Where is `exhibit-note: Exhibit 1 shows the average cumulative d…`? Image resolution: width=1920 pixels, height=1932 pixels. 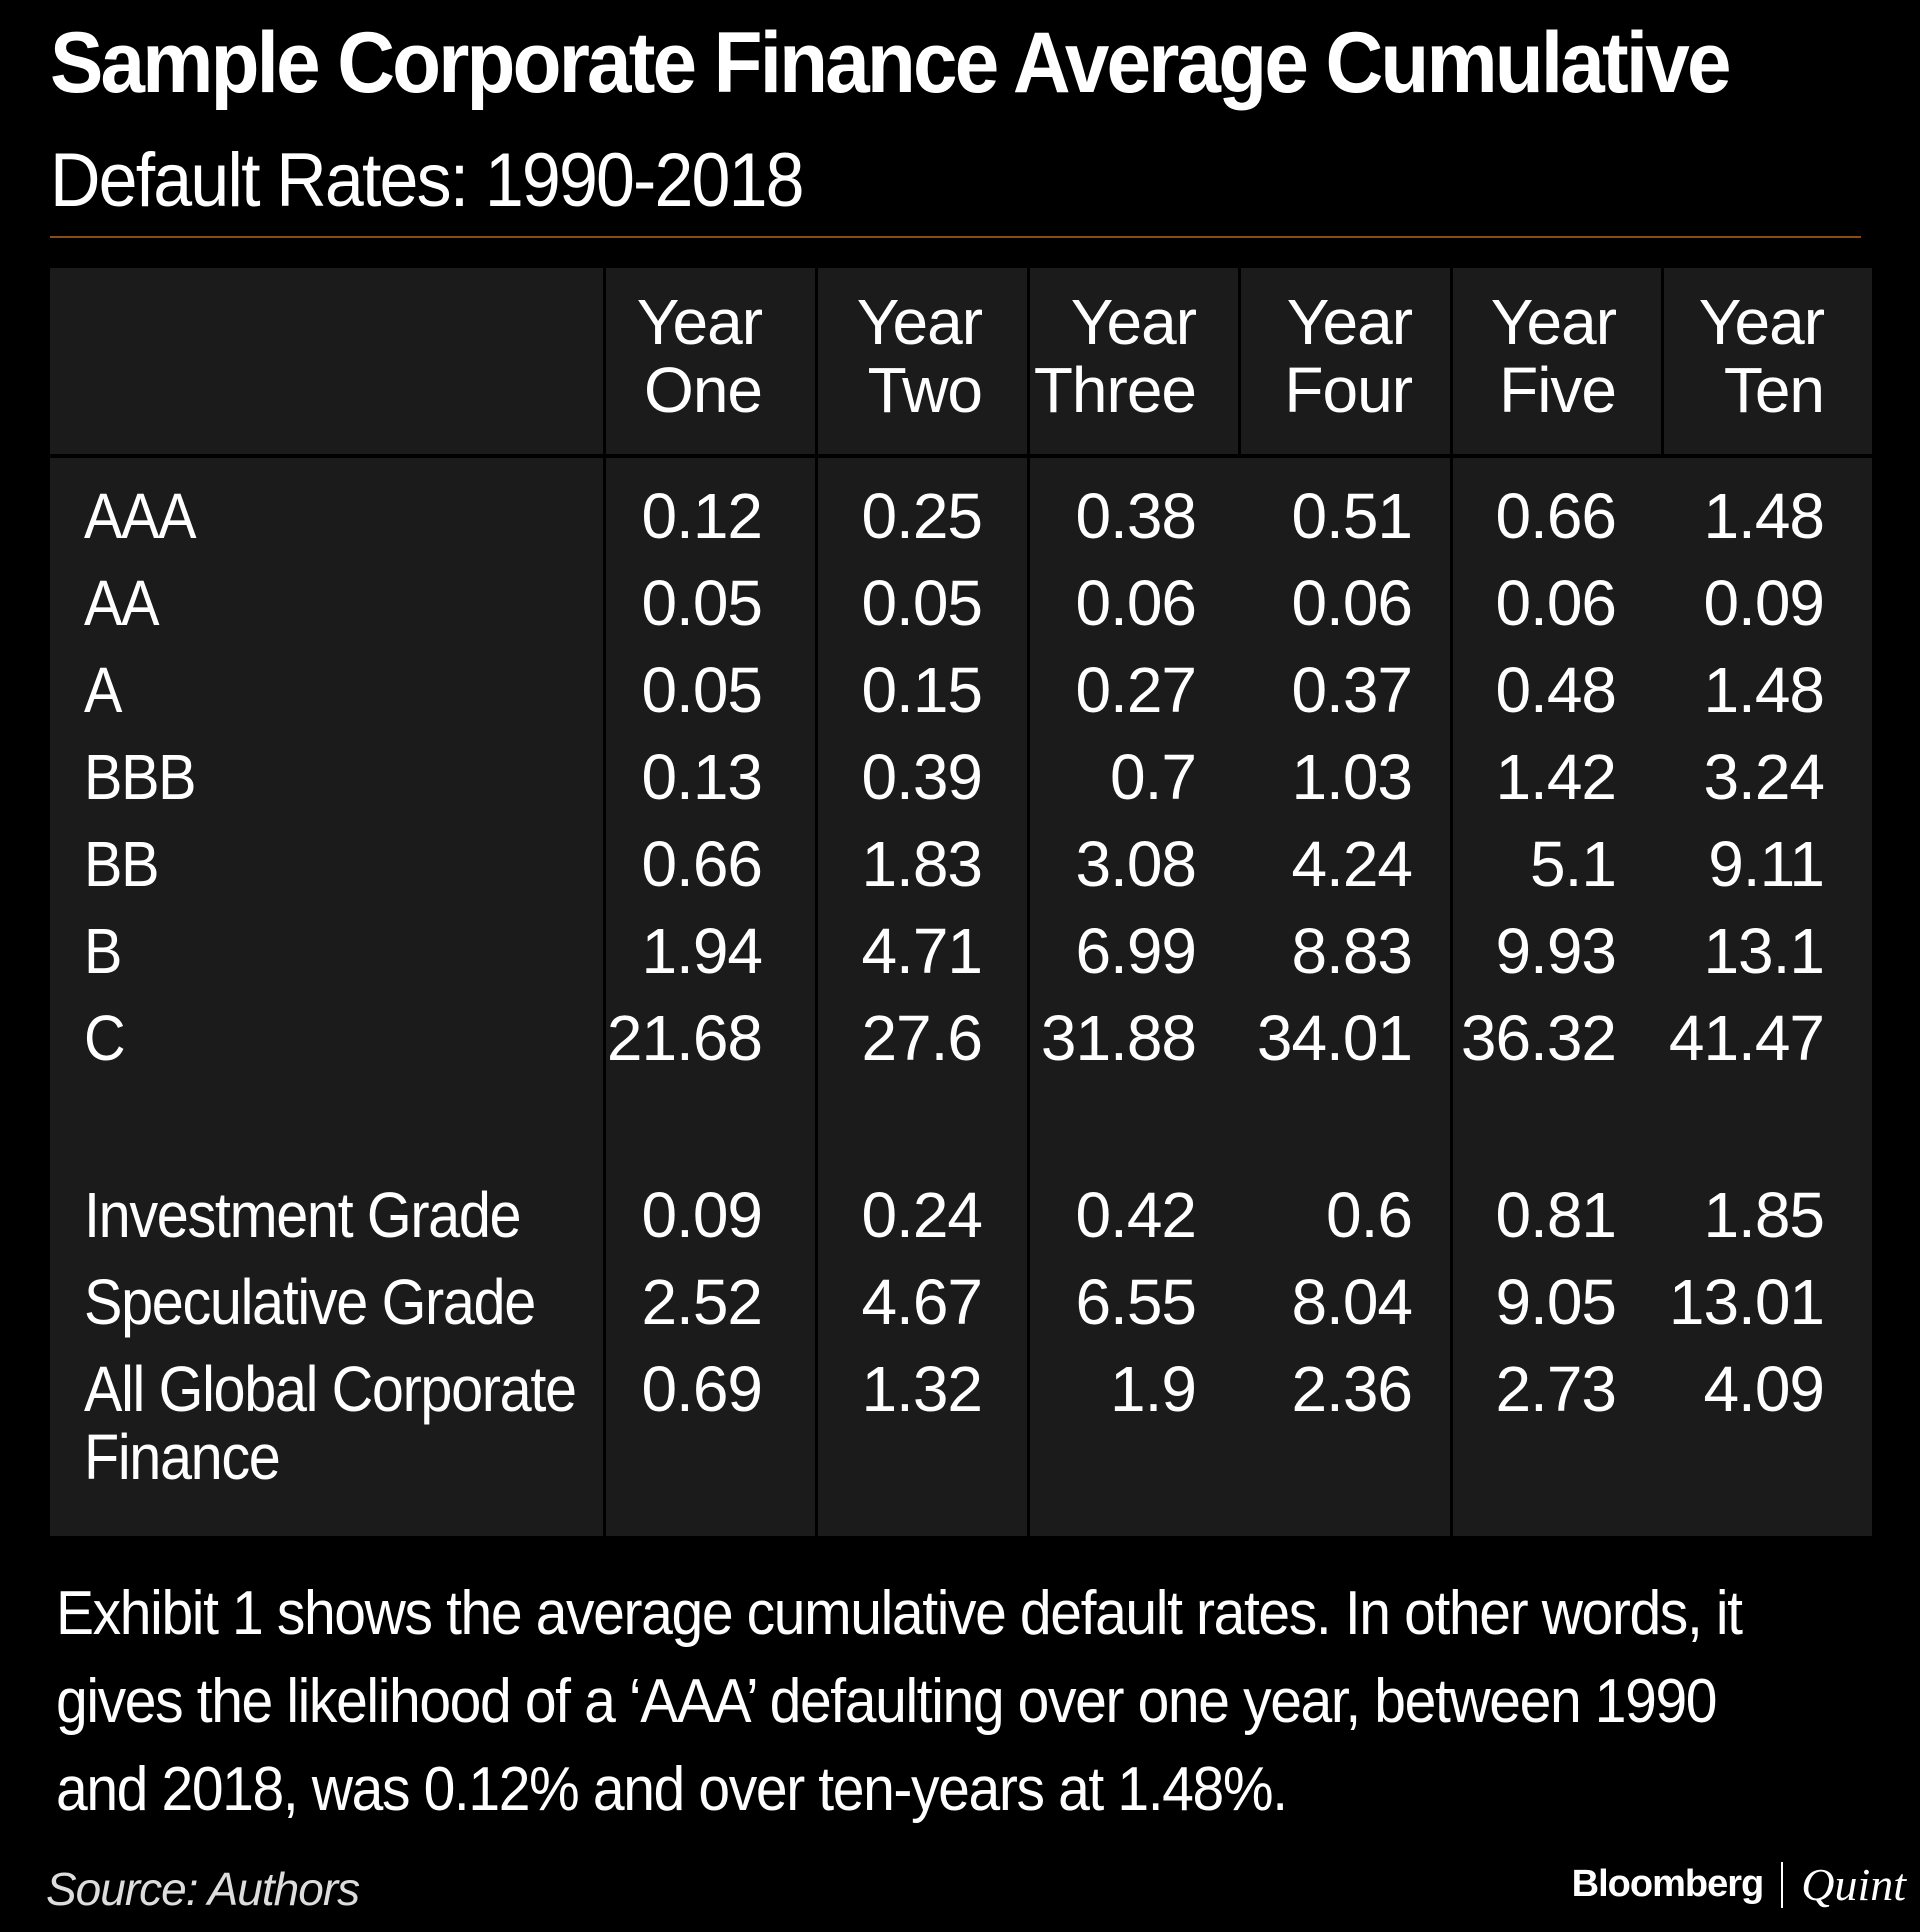 exhibit-note: Exhibit 1 shows the average cumulative d… is located at coordinates (899, 1701).